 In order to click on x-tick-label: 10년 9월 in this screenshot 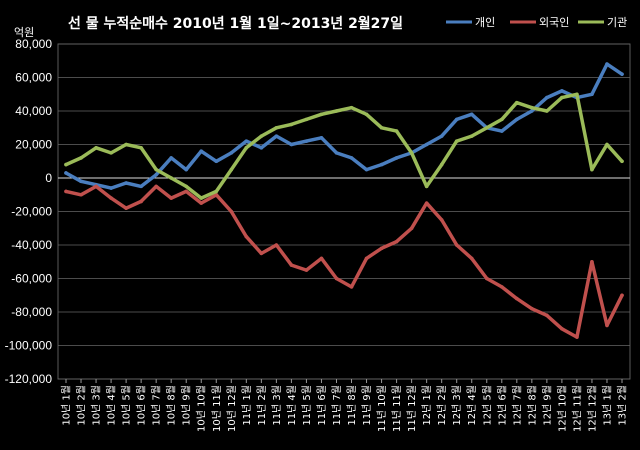, I will do `click(187, 405)`.